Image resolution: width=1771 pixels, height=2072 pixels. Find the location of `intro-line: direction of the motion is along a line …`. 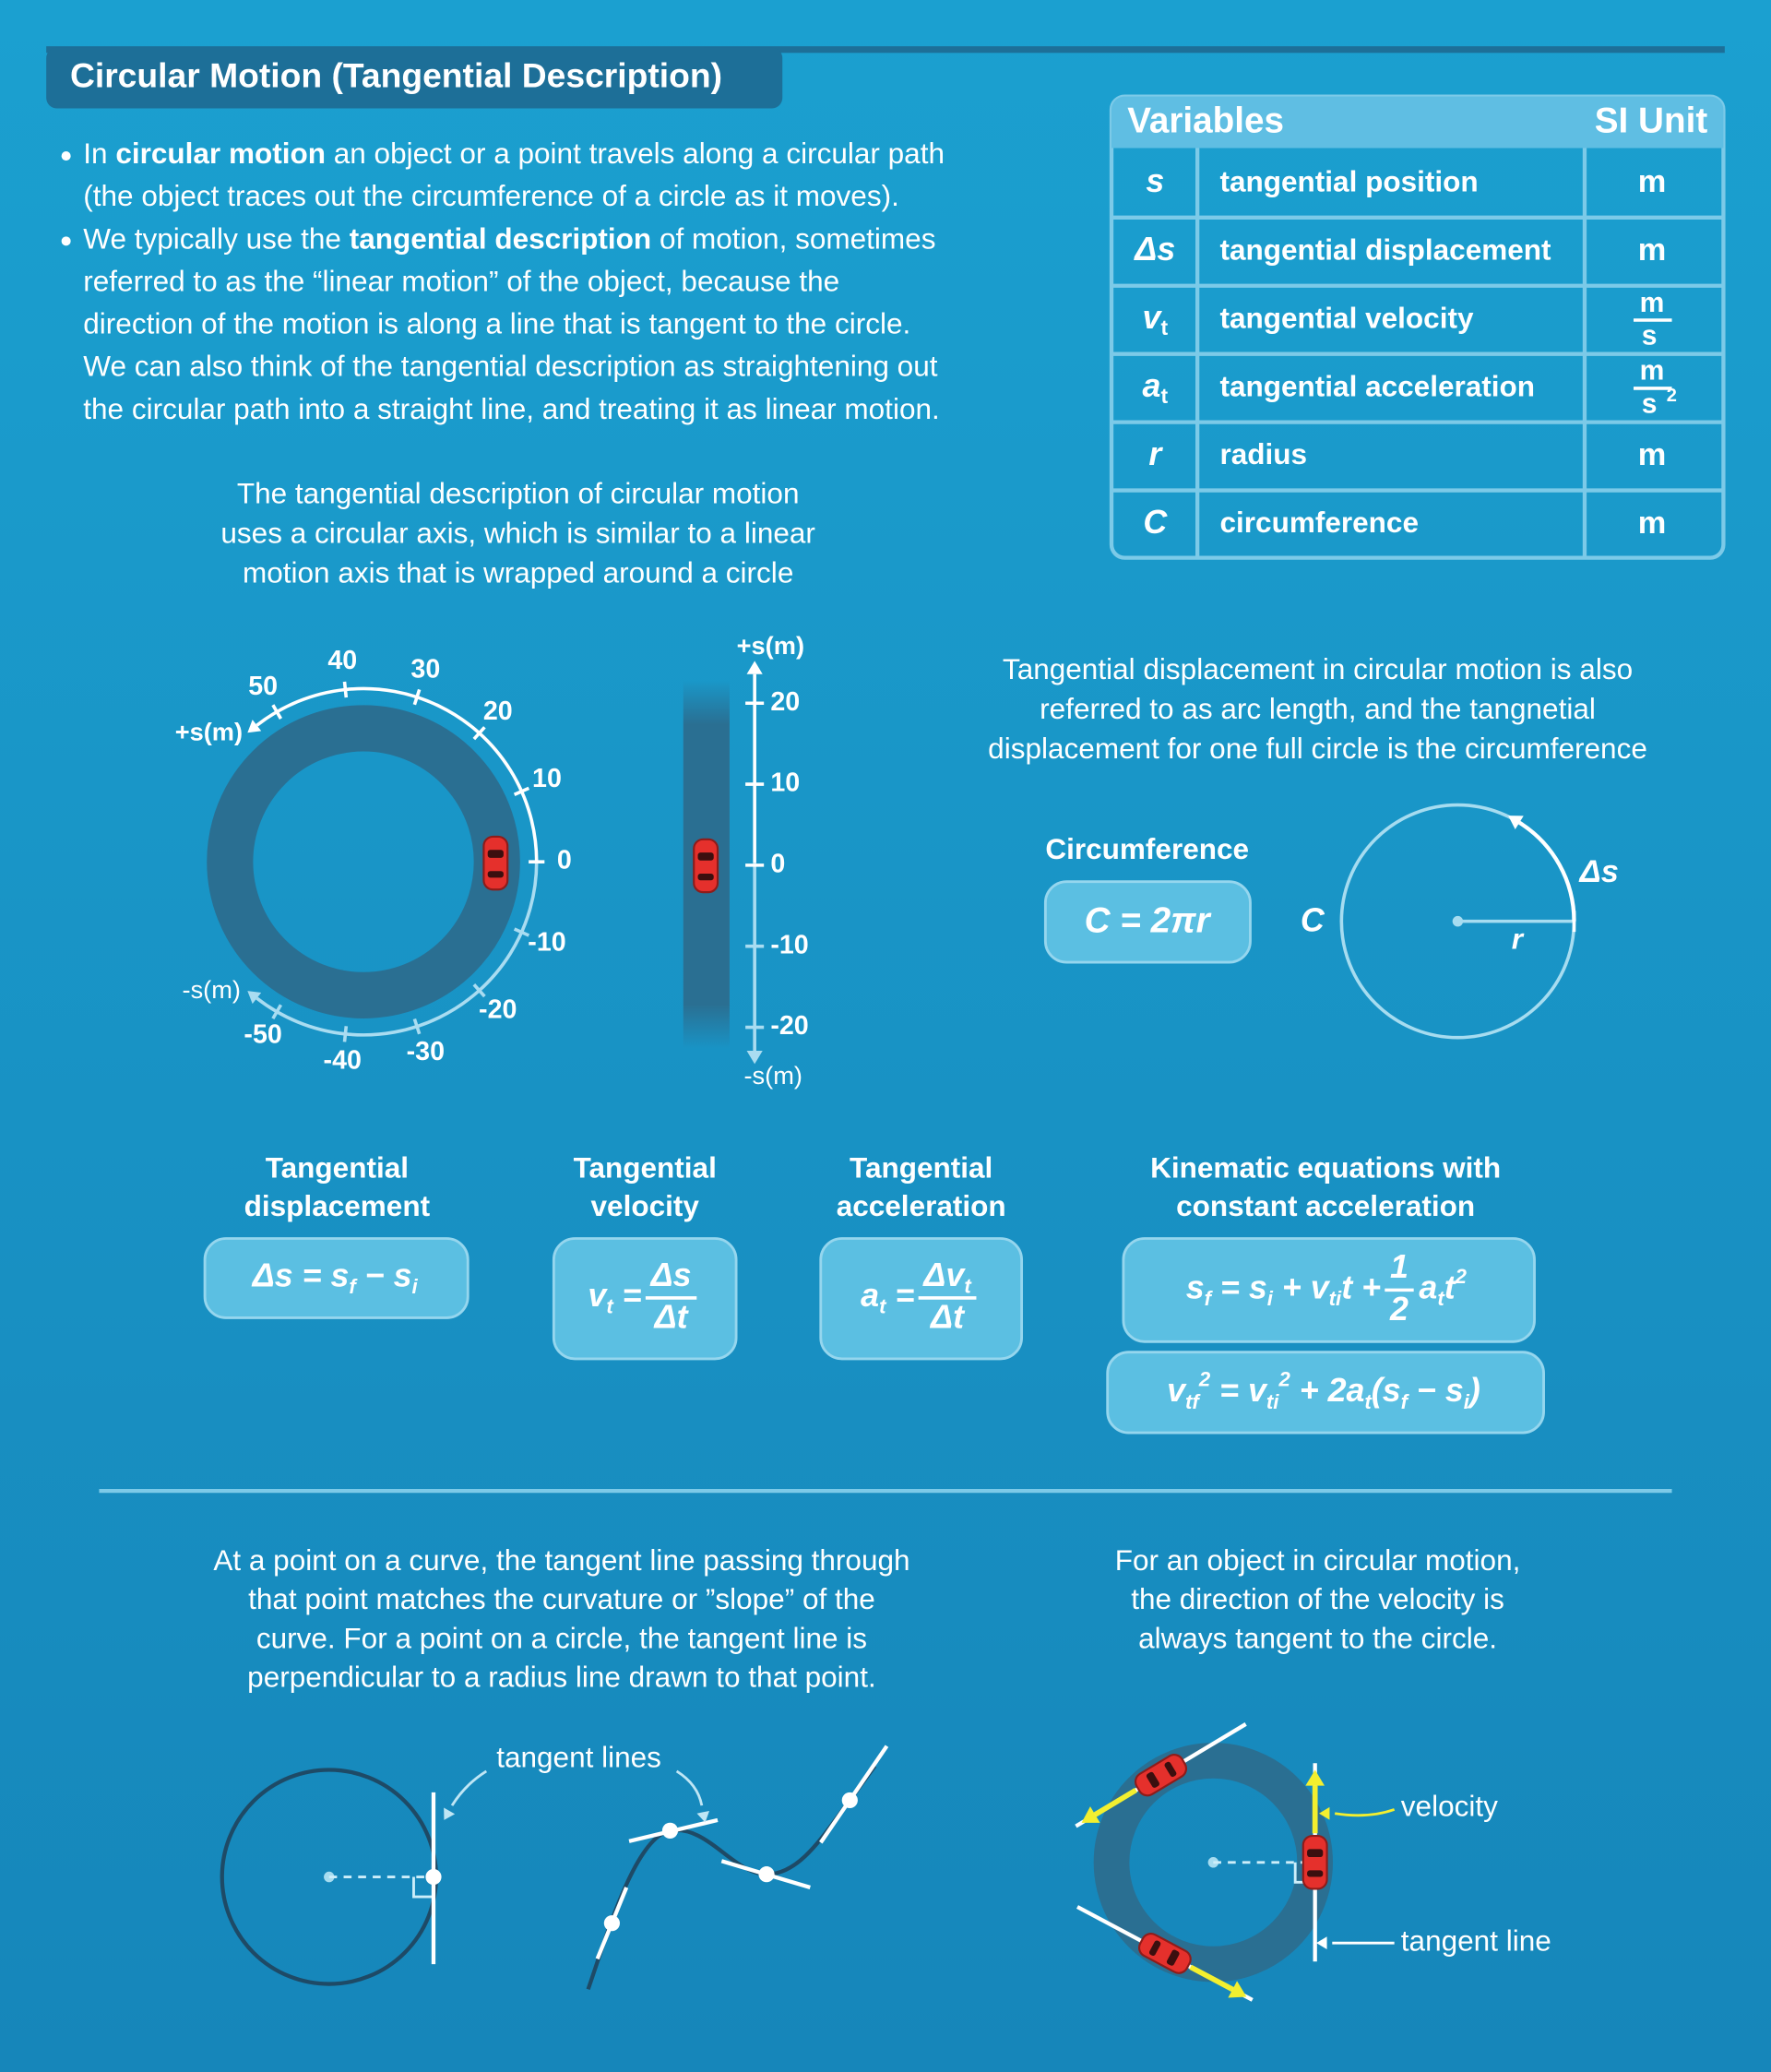

intro-line: direction of the motion is along a line … is located at coordinates (496, 323).